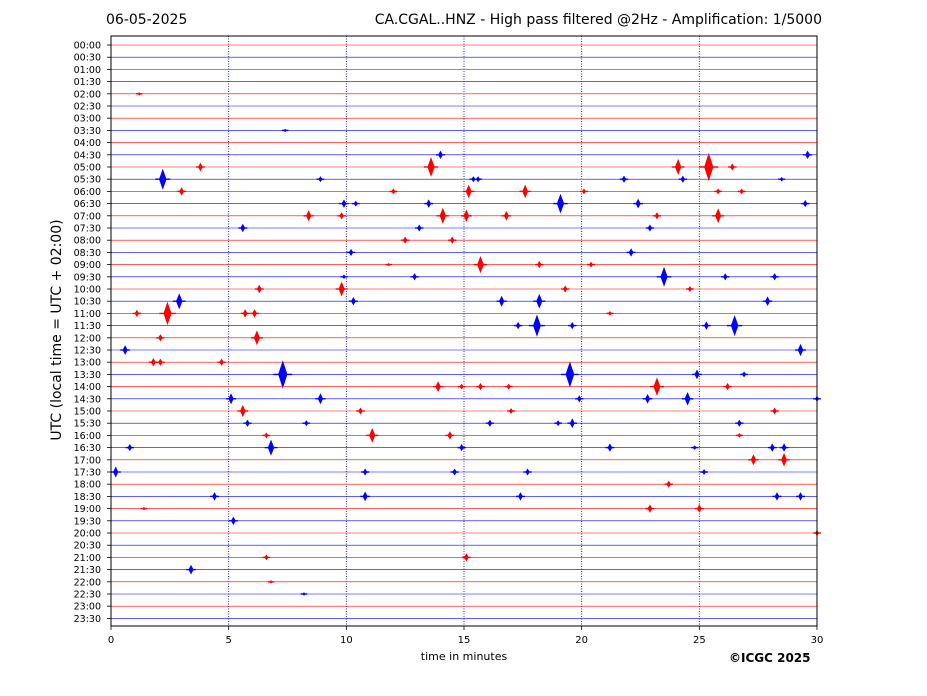 This screenshot has height=696, width=927. Describe the element at coordinates (111, 640) in the screenshot. I see `x-tick-label: 0` at that location.